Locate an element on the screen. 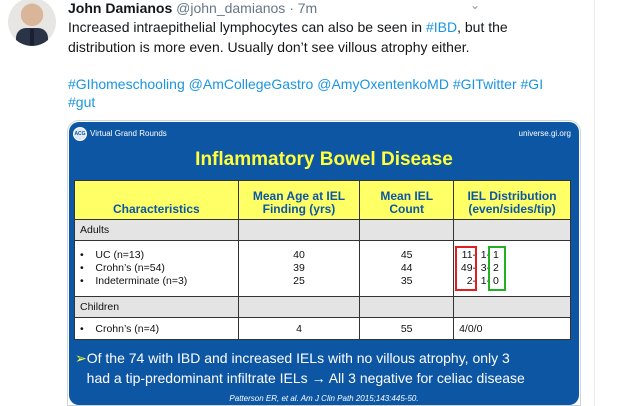  hashtag: #gut is located at coordinates (82, 102).